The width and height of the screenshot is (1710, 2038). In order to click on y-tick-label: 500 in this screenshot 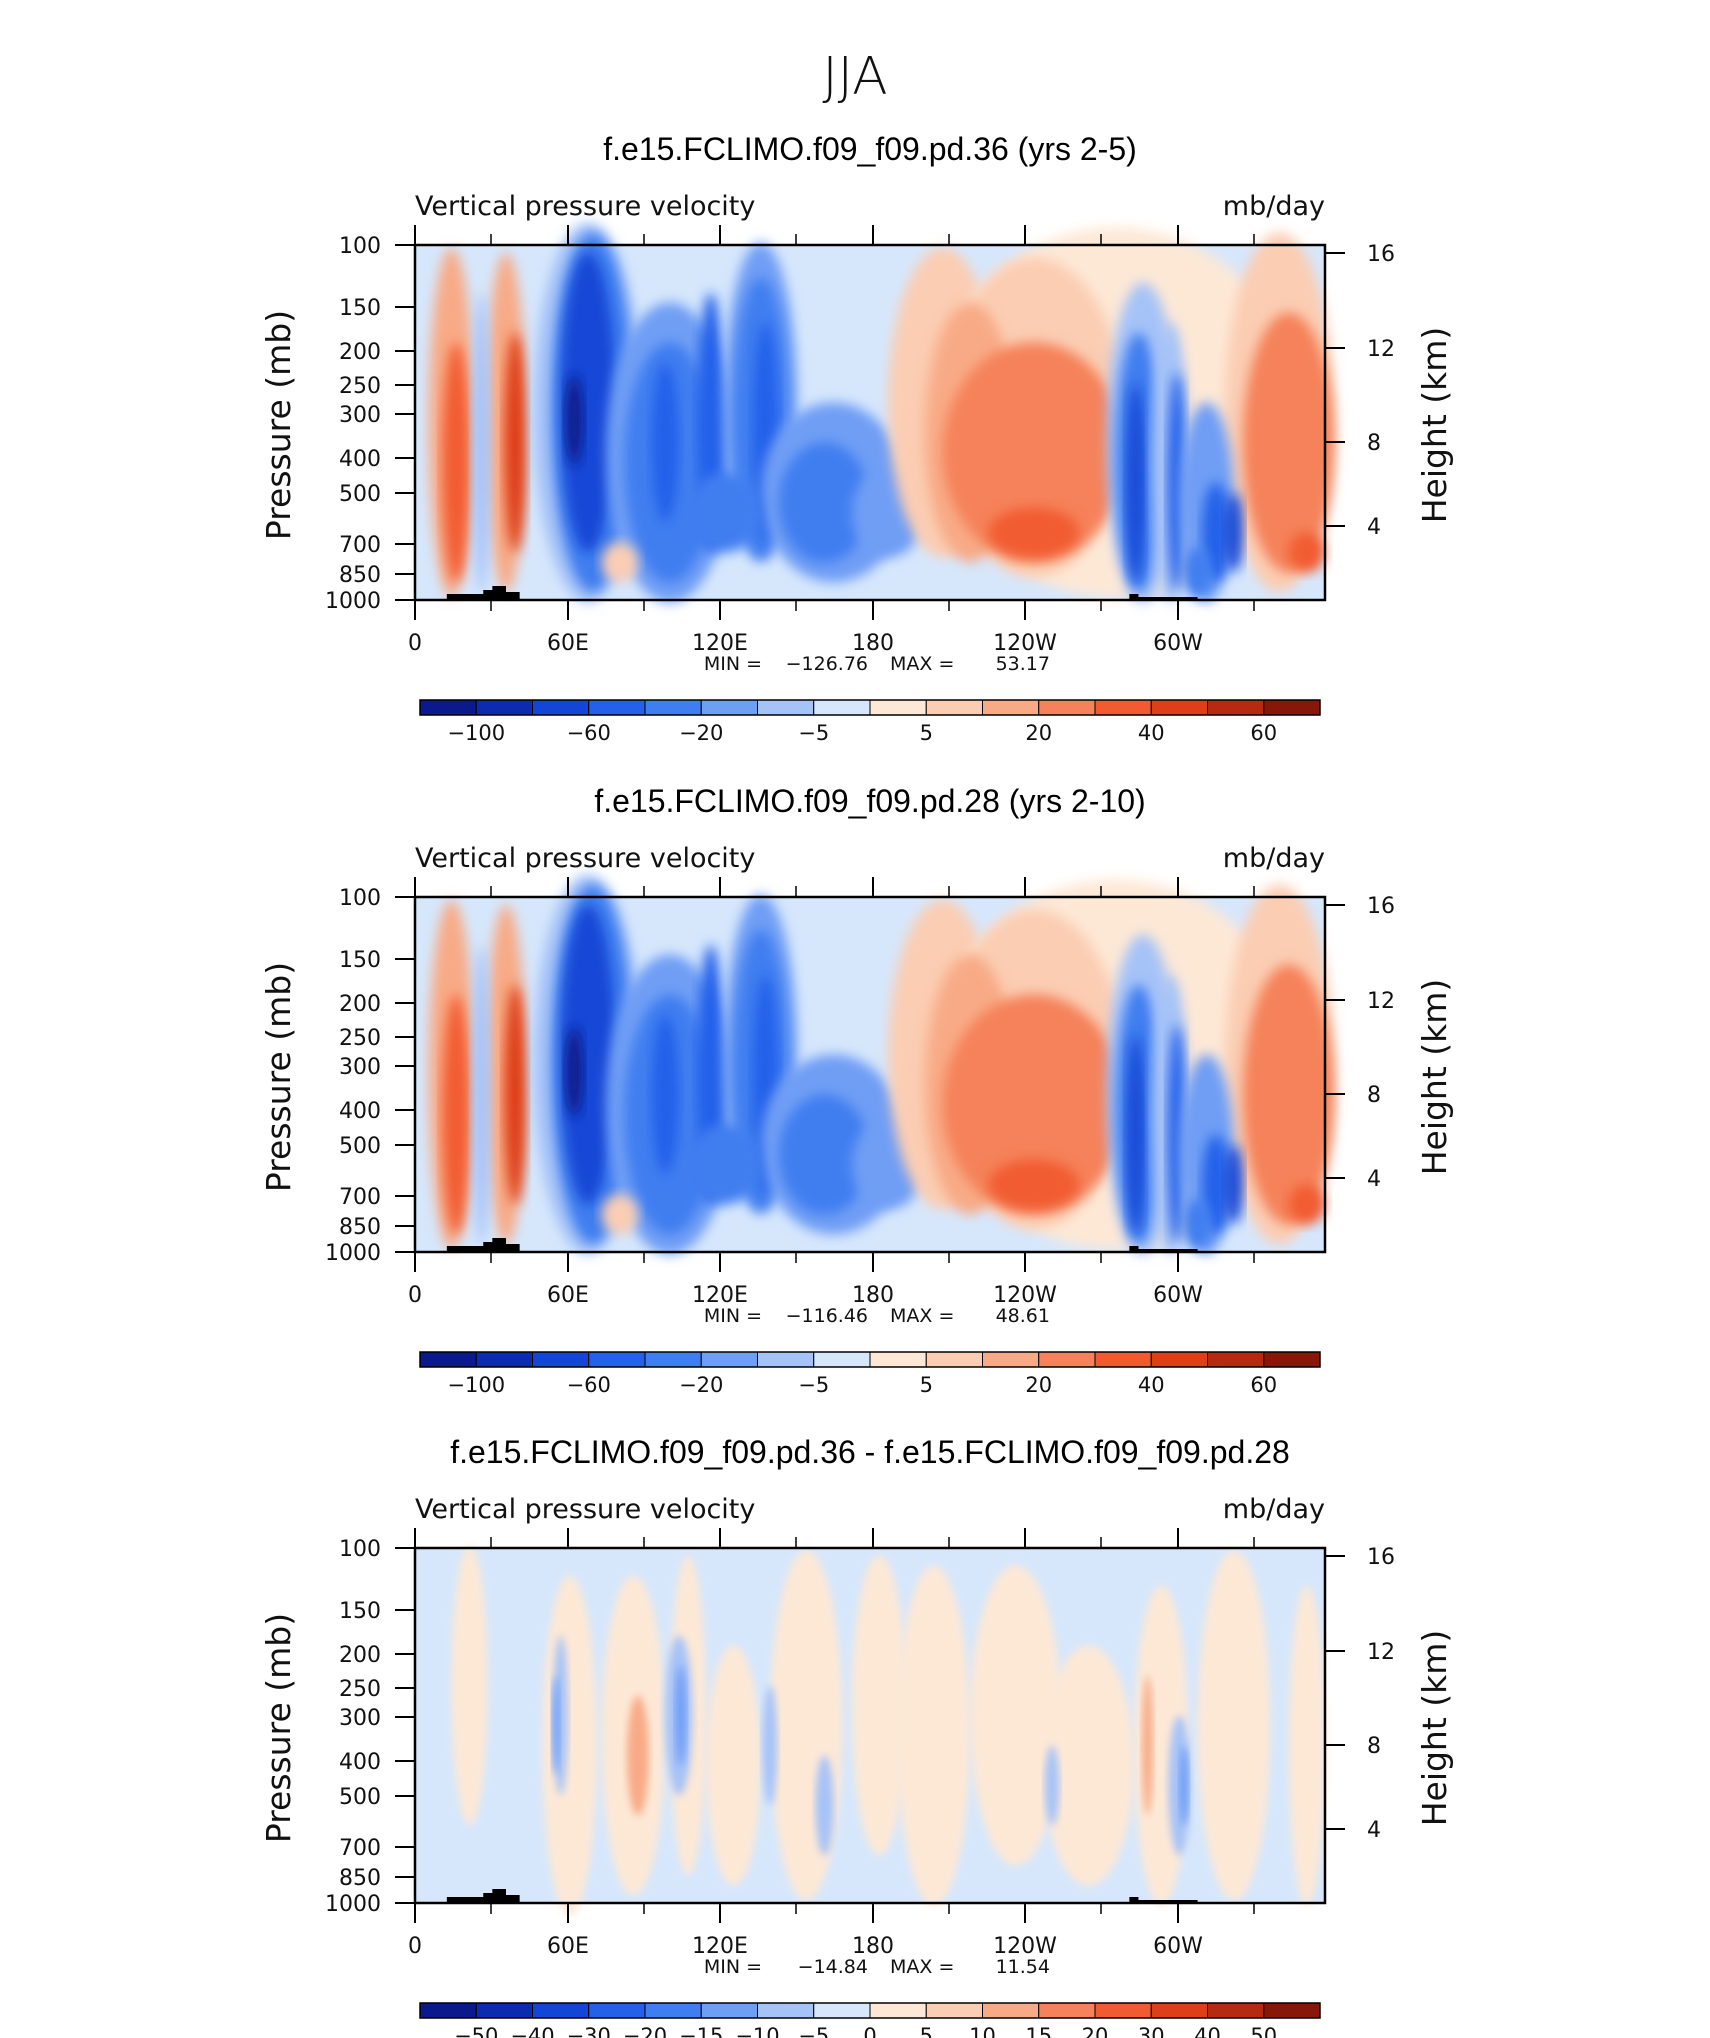, I will do `click(360, 494)`.